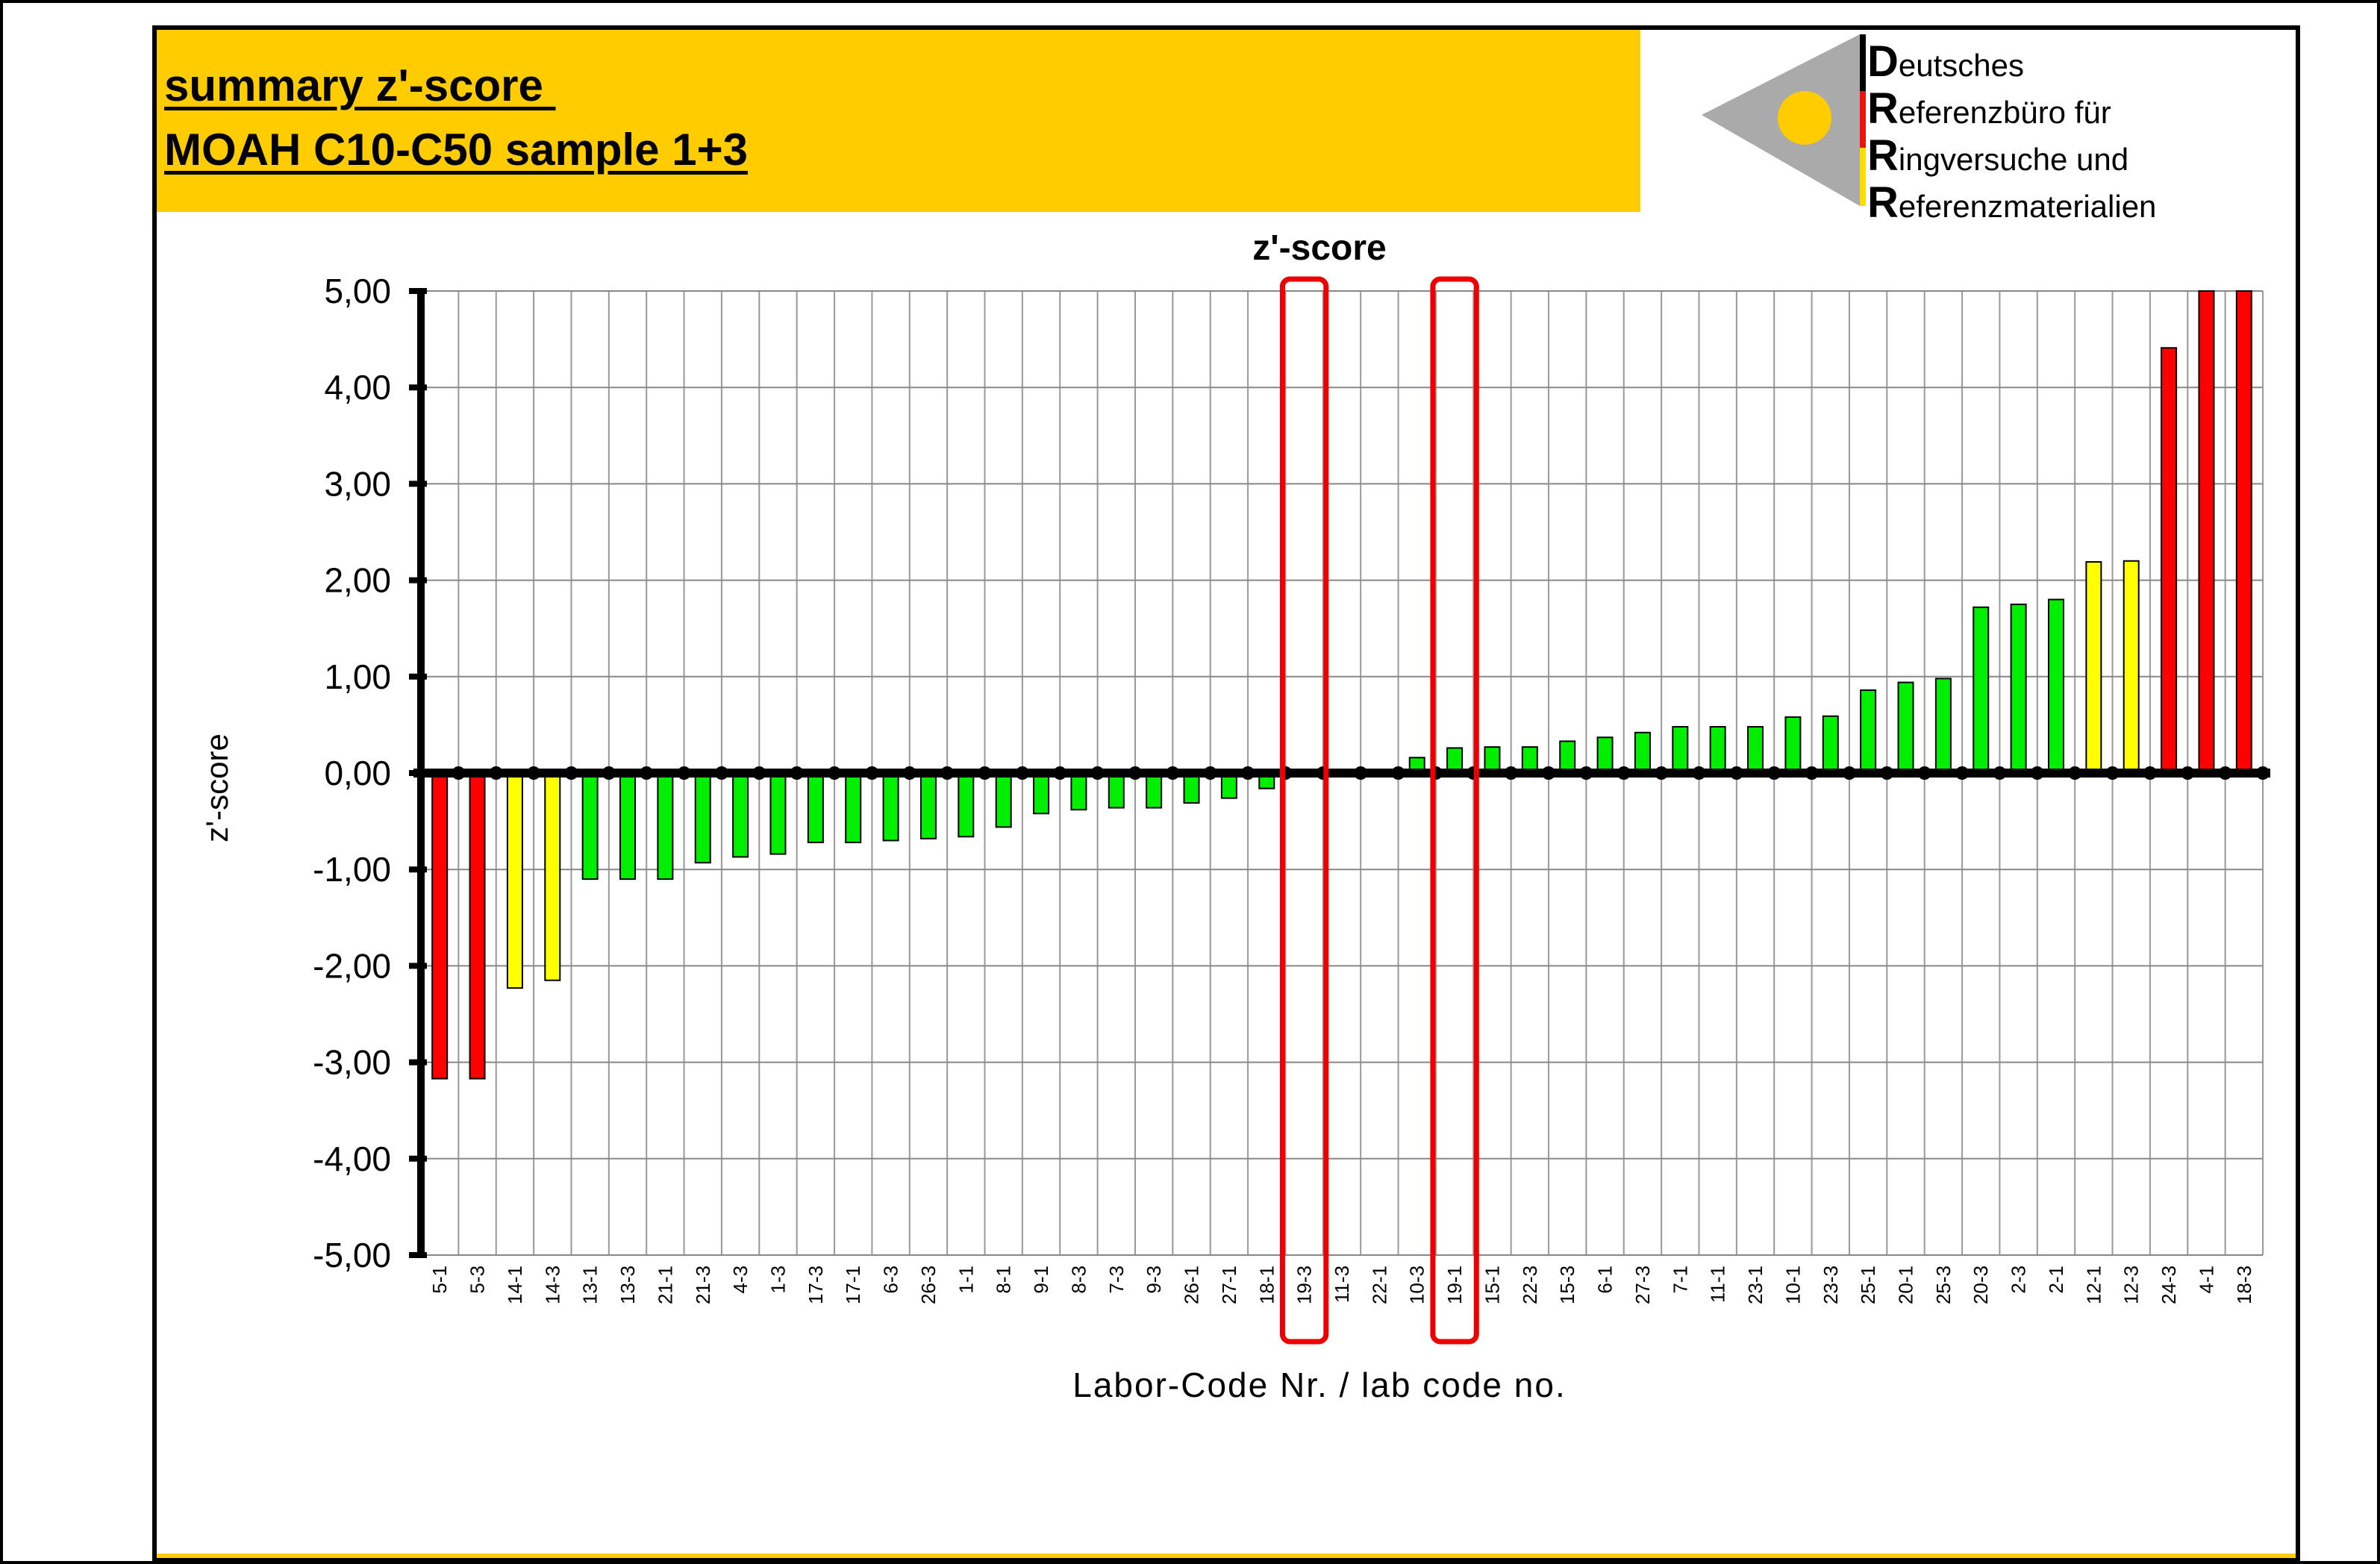  What do you see at coordinates (1041, 1280) in the screenshot?
I see `x-tick-label: 9-1` at bounding box center [1041, 1280].